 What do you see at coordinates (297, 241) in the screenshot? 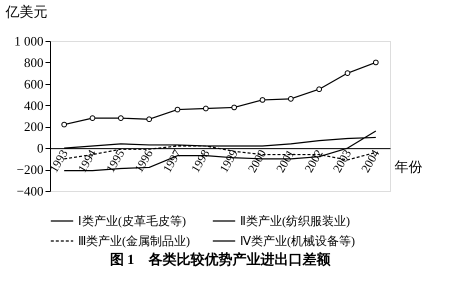
I see `legend-label: Ⅳ类产业(机械设备等)` at bounding box center [297, 241].